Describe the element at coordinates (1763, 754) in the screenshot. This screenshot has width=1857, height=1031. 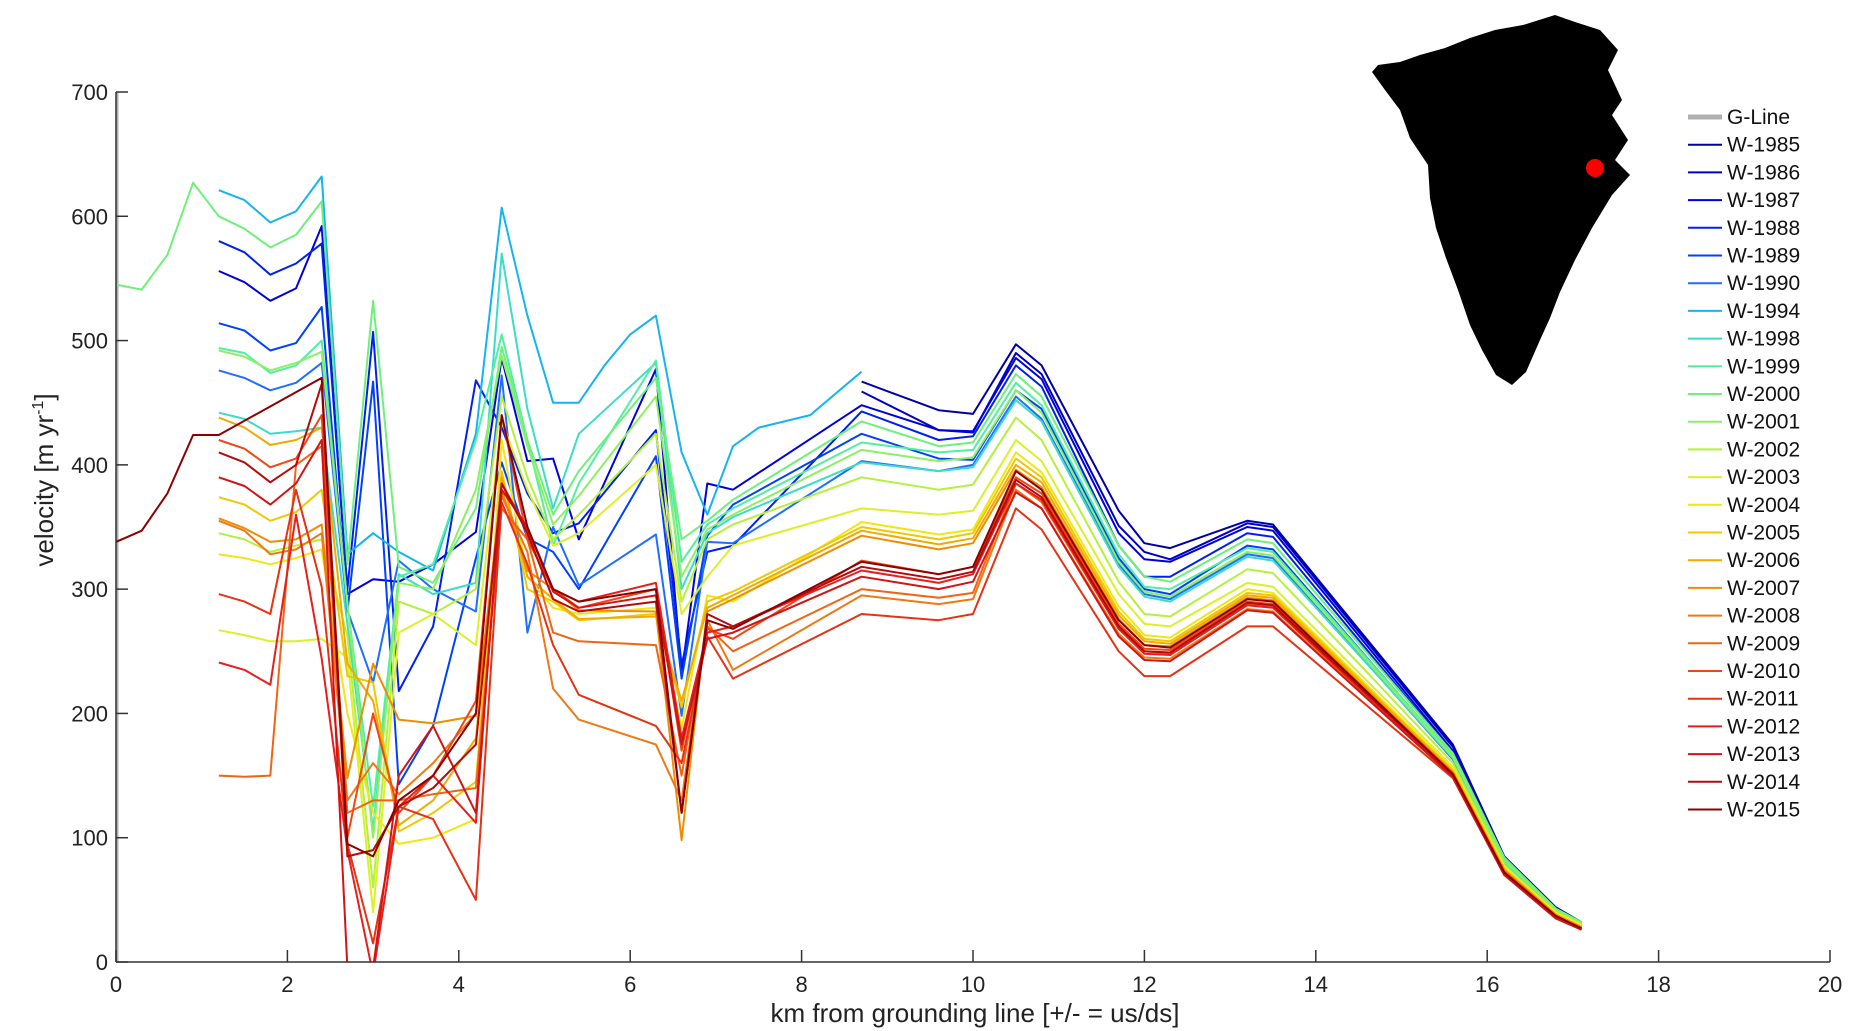
I see `legend-label-w-2013: W-2013` at that location.